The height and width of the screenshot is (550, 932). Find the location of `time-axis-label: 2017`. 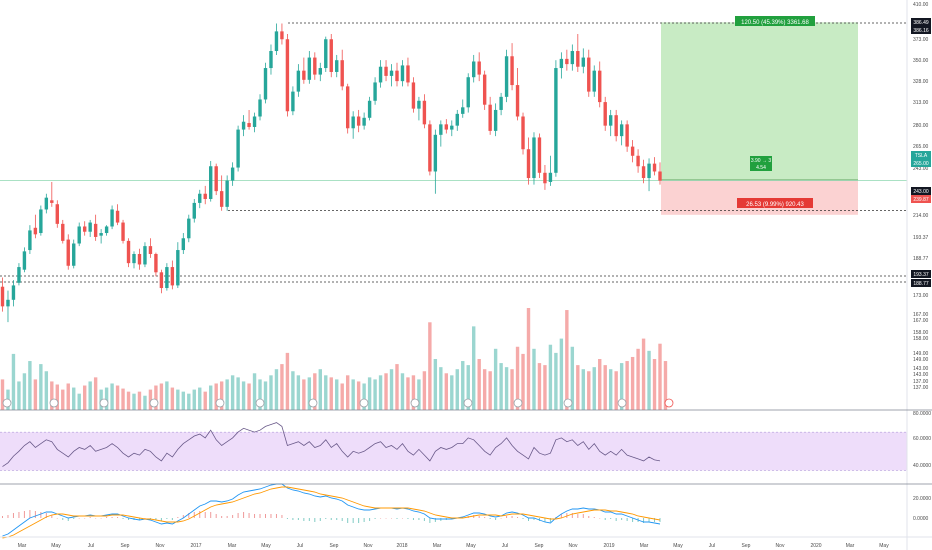

time-axis-label: 2017 is located at coordinates (195, 546).